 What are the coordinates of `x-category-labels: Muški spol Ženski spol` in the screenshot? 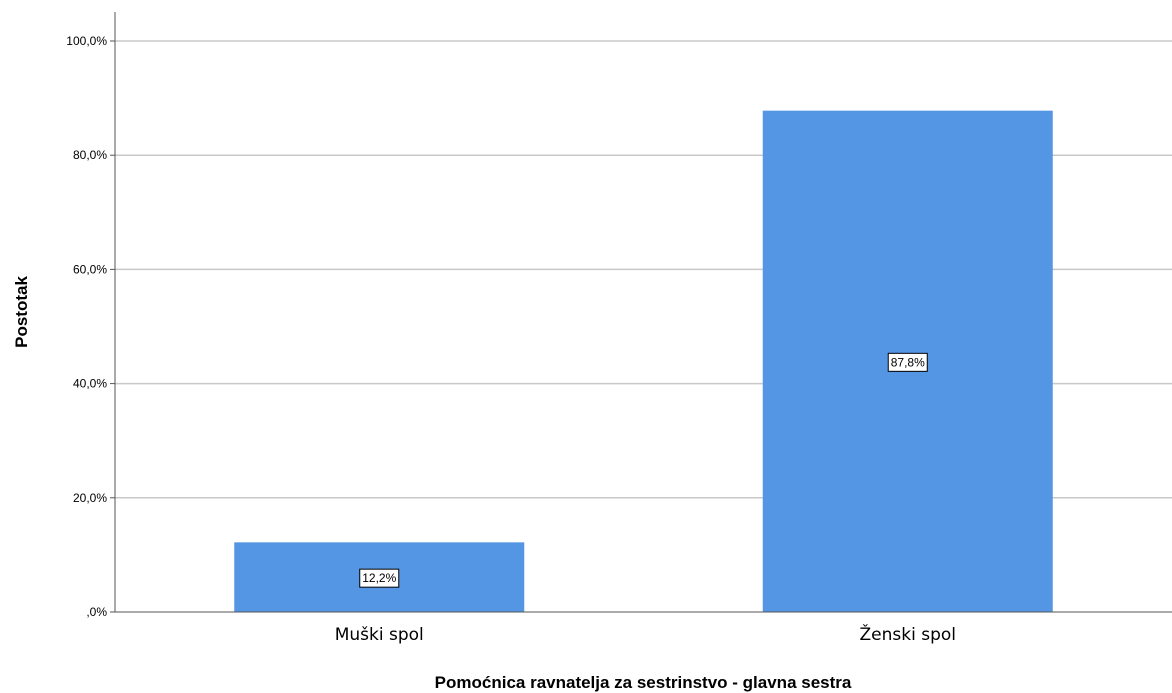 It's located at (645, 634).